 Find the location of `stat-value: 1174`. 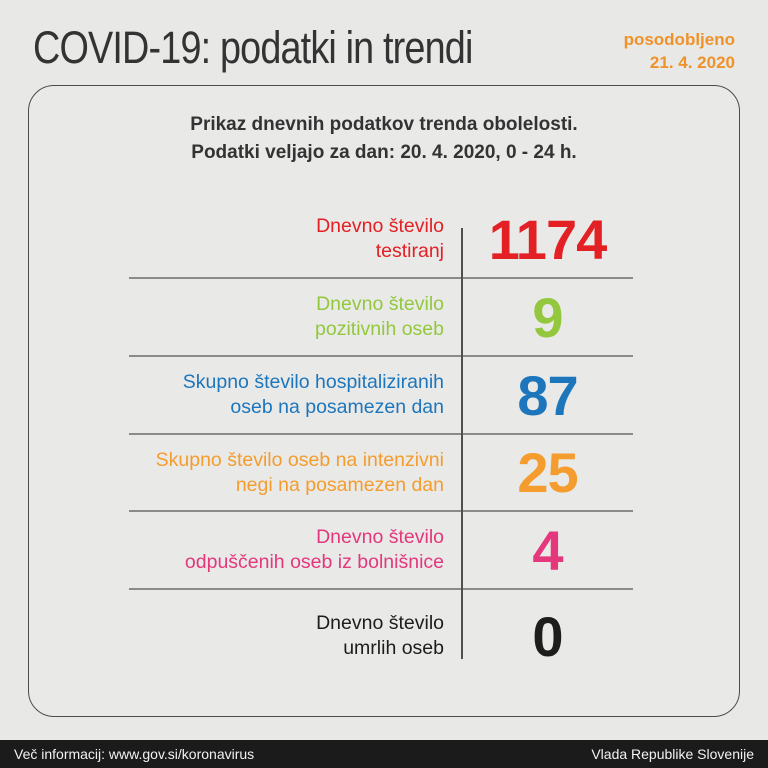

stat-value: 1174 is located at coordinates (548, 239).